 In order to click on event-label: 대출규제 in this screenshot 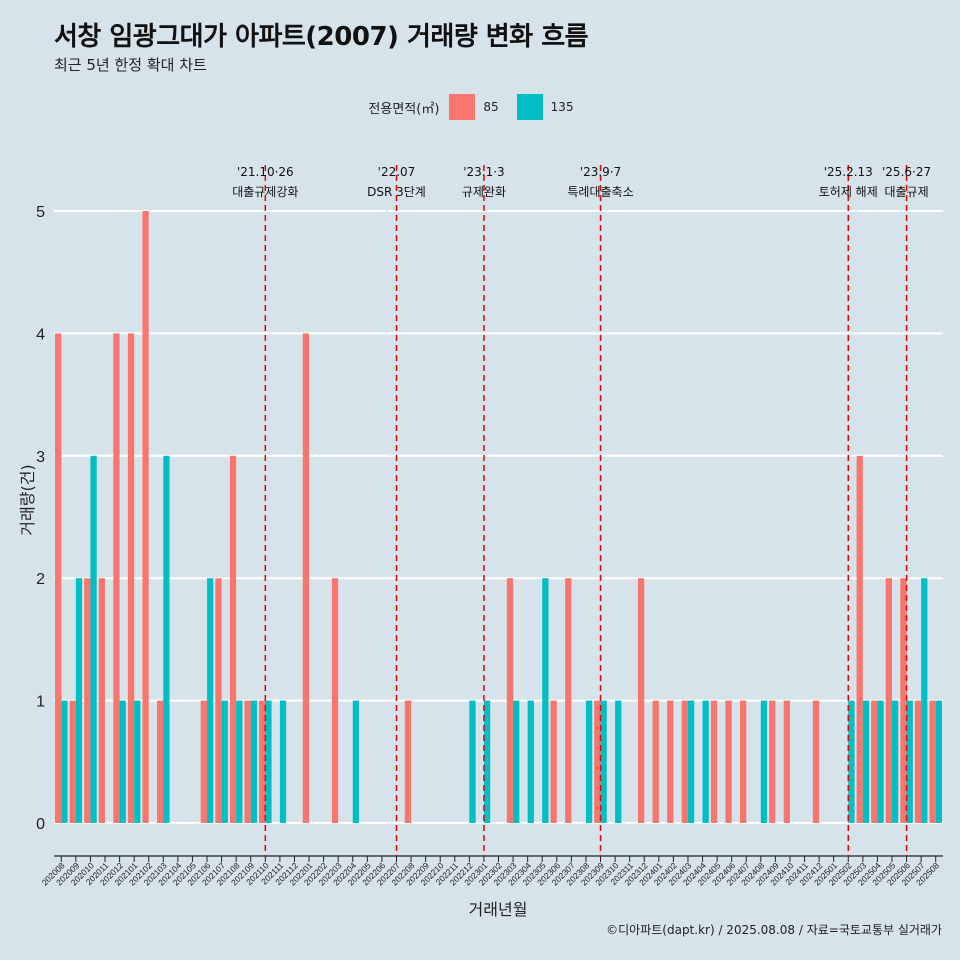, I will do `click(906, 192)`.